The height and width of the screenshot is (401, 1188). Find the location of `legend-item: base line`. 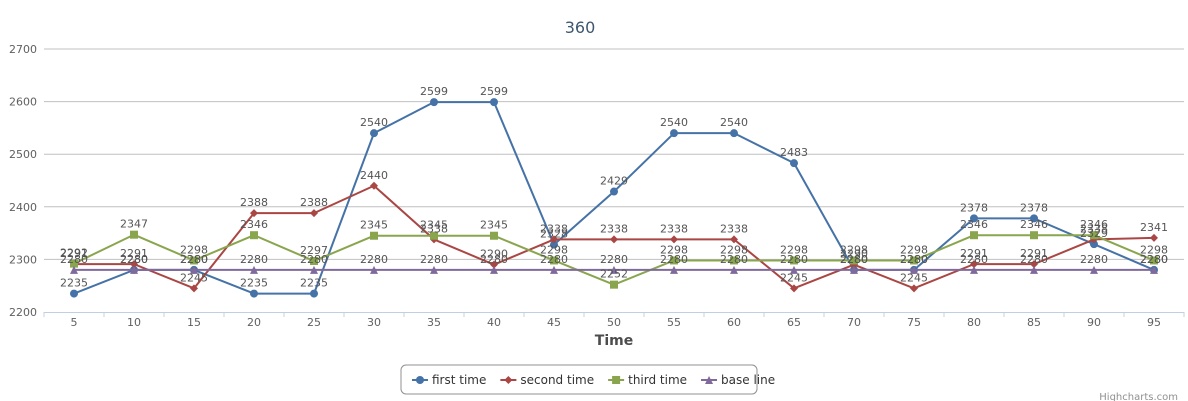

legend-item: base line is located at coordinates (738, 380).